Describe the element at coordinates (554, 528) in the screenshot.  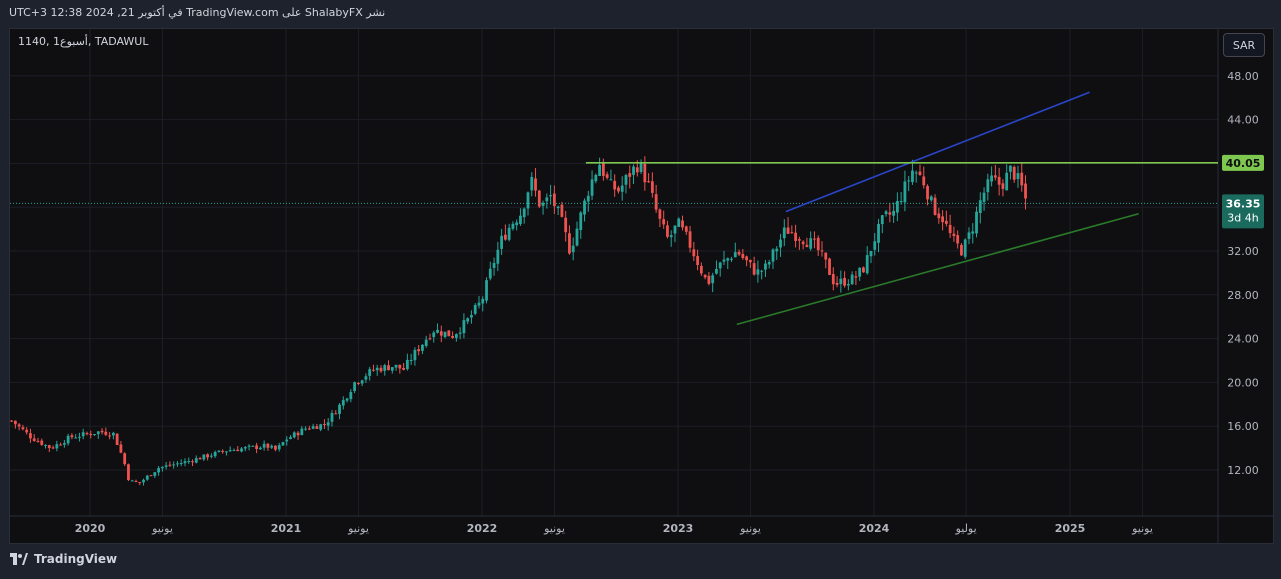
I see `time-tick-label: يونيو` at that location.